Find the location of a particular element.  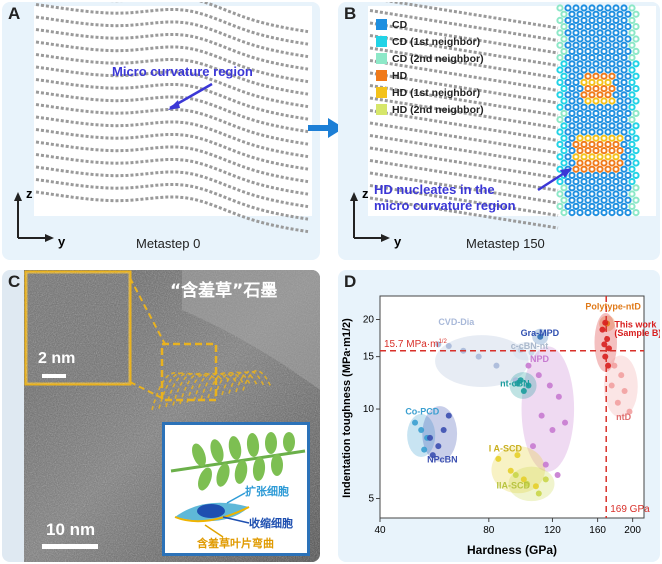

legend-text: CD (1st neighbor) is located at coordinates (436, 41).